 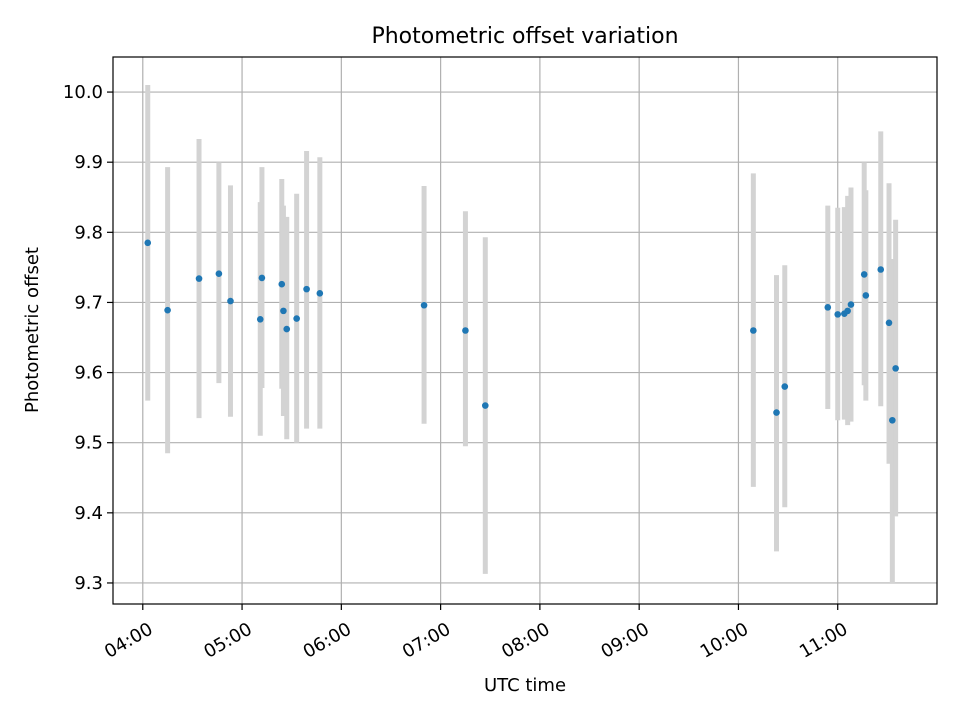 What do you see at coordinates (88, 513) in the screenshot?
I see `y-tick-label: 9.4` at bounding box center [88, 513].